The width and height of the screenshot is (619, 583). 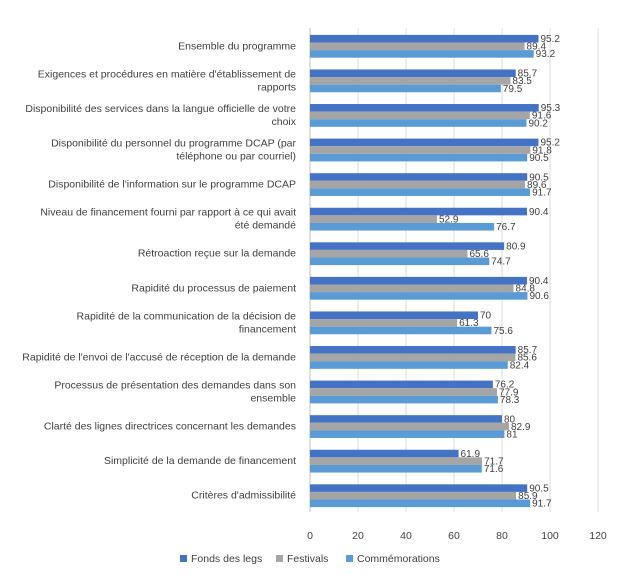 I want to click on category-label-line: Rapidité du processus de paiement, so click(x=213, y=288).